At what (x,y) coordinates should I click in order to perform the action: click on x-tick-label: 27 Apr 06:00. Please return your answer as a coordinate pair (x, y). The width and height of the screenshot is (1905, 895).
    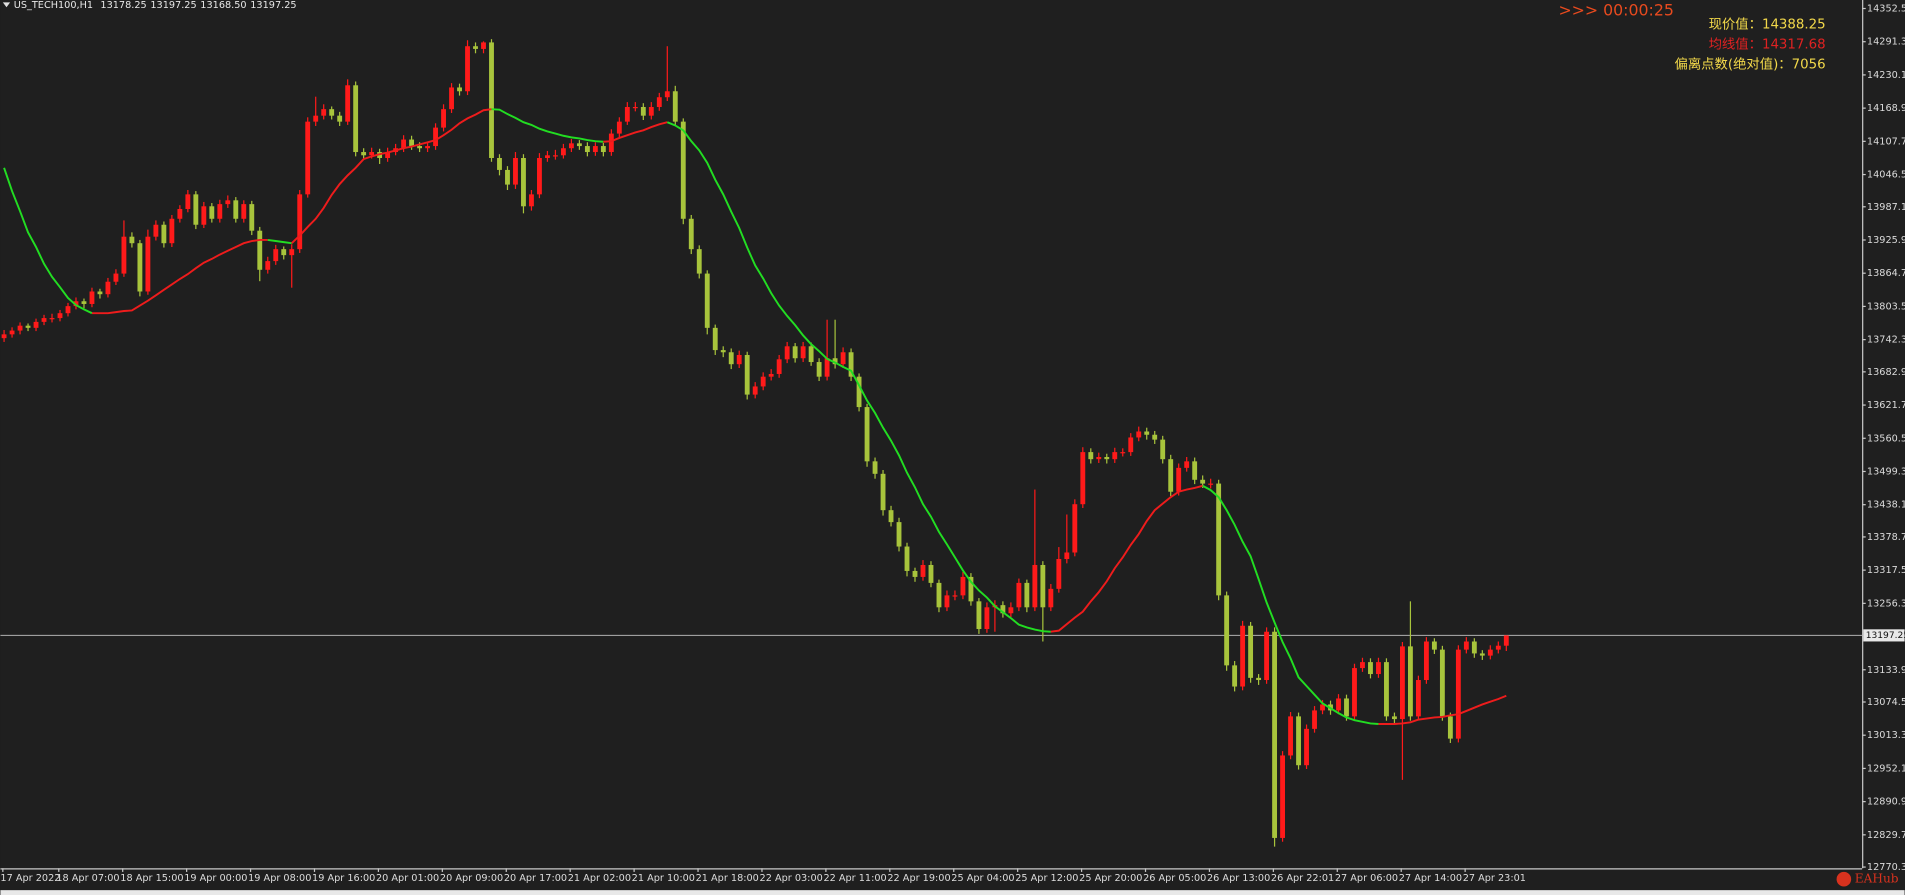
    Looking at the image, I should click on (1366, 878).